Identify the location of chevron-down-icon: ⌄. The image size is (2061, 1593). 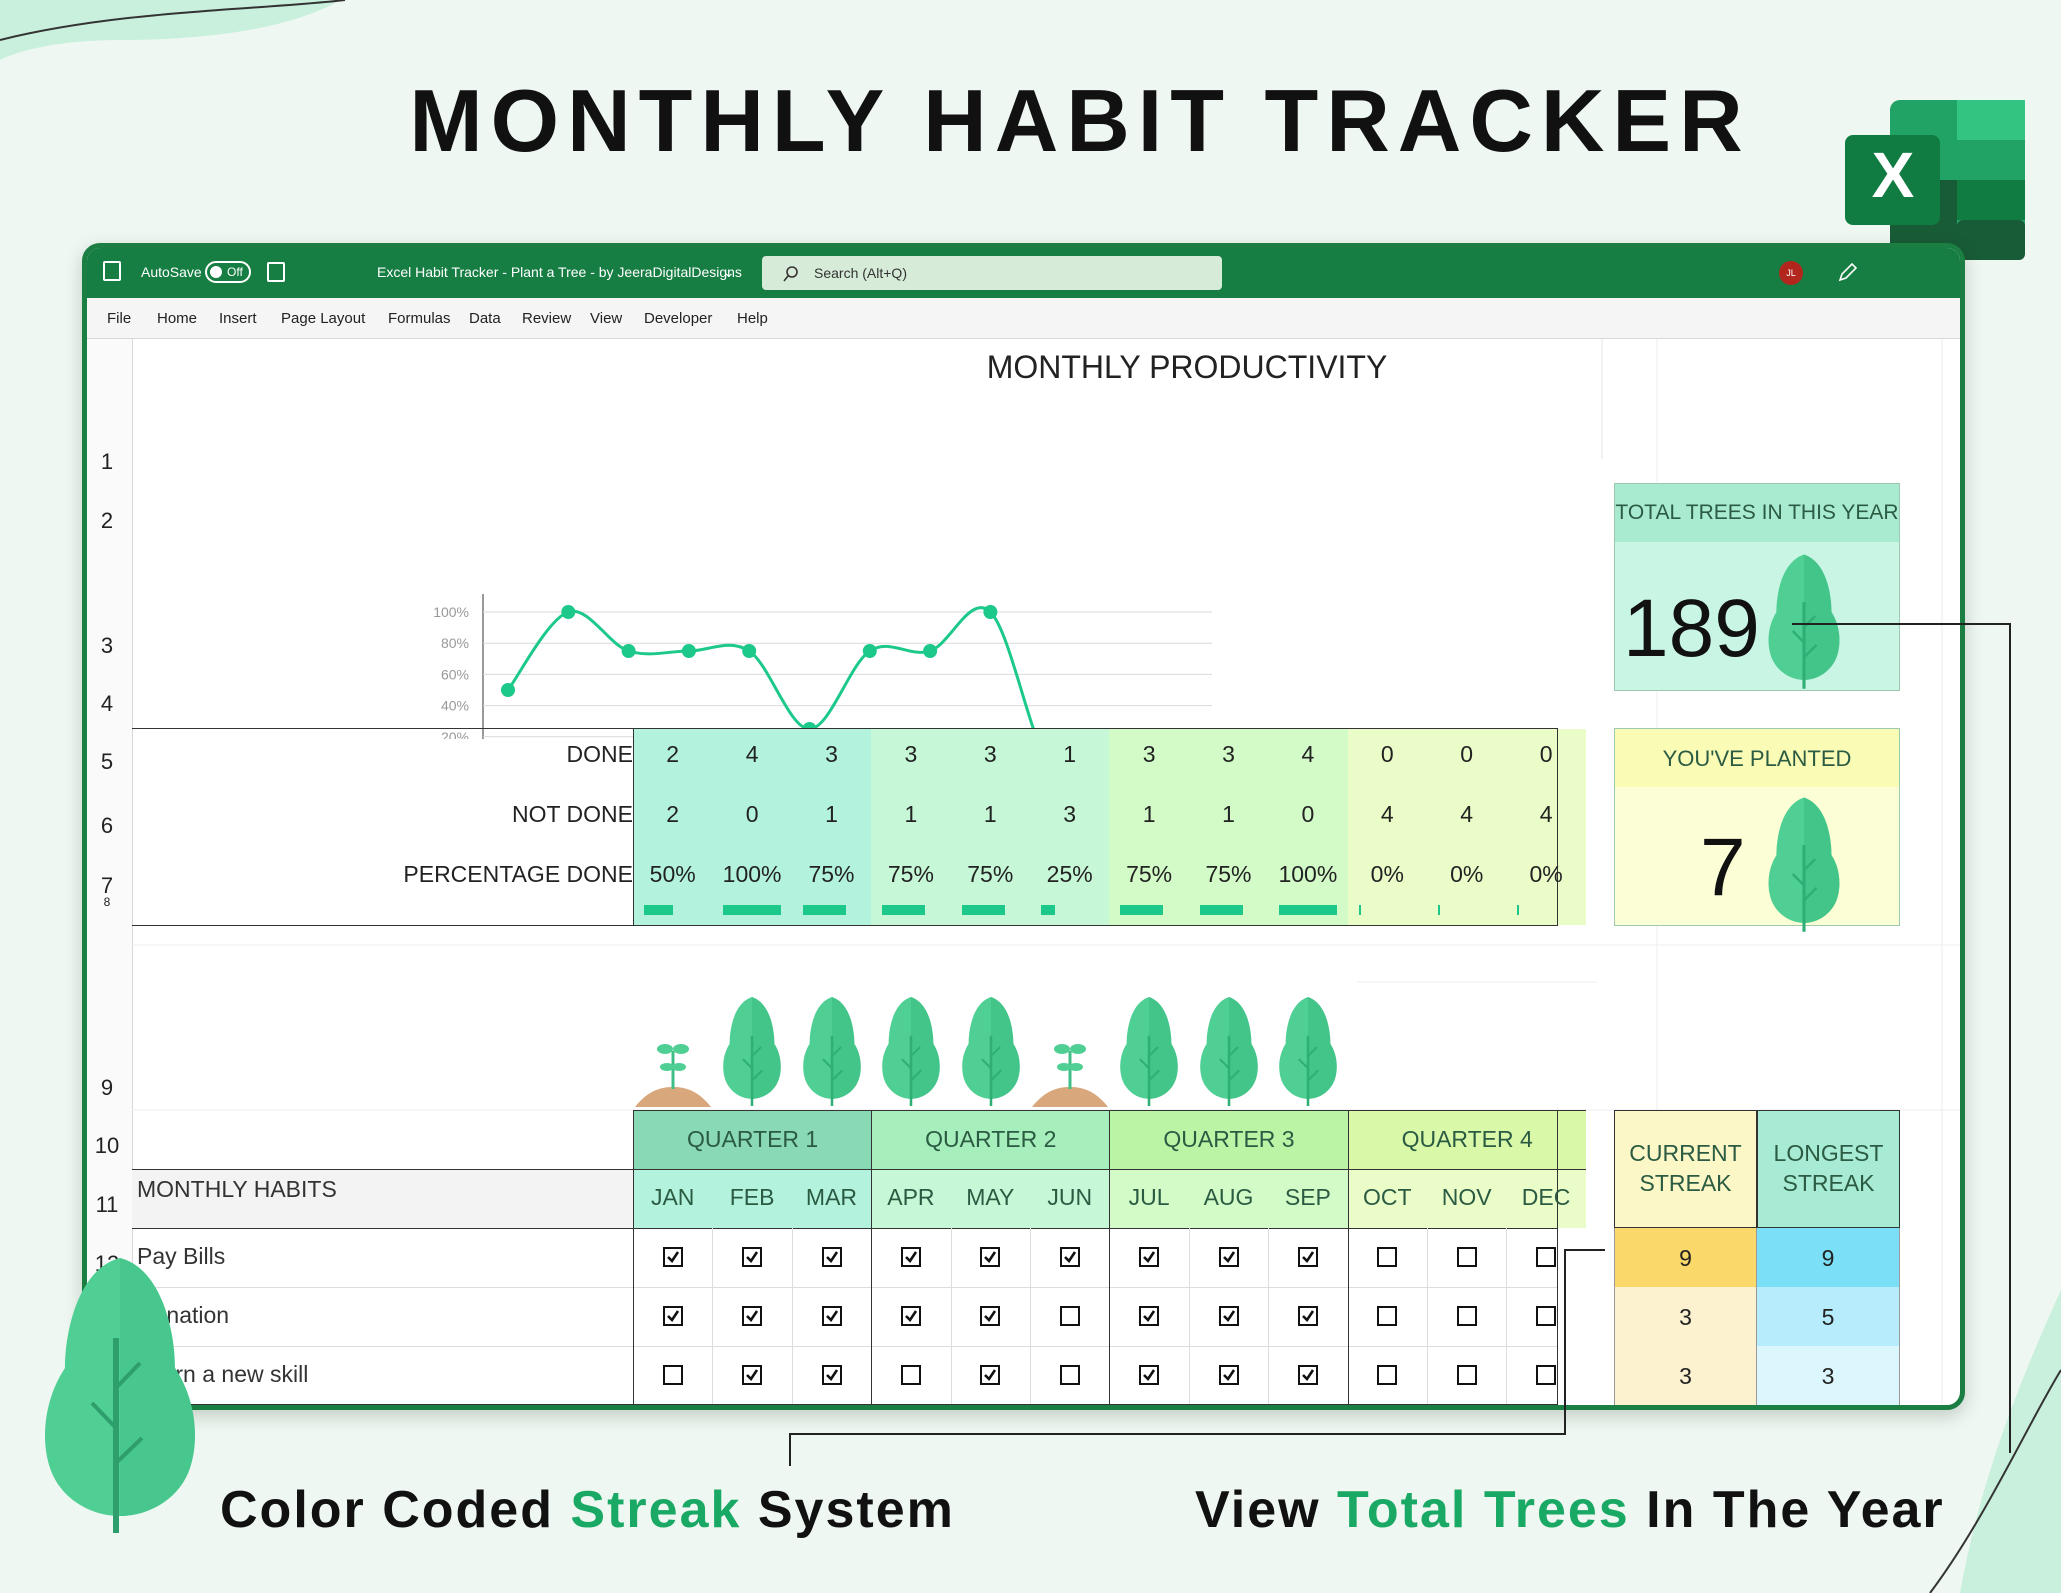
(729, 272).